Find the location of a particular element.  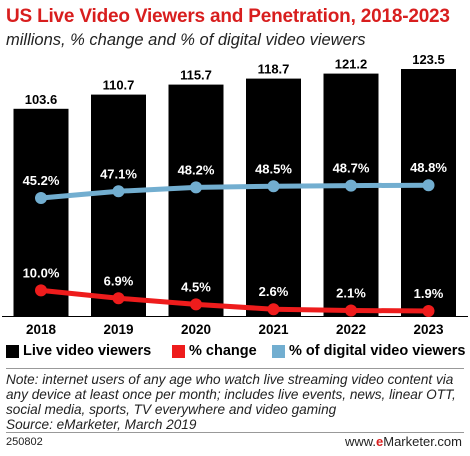

point-pct-change-2021 is located at coordinates (273, 309).